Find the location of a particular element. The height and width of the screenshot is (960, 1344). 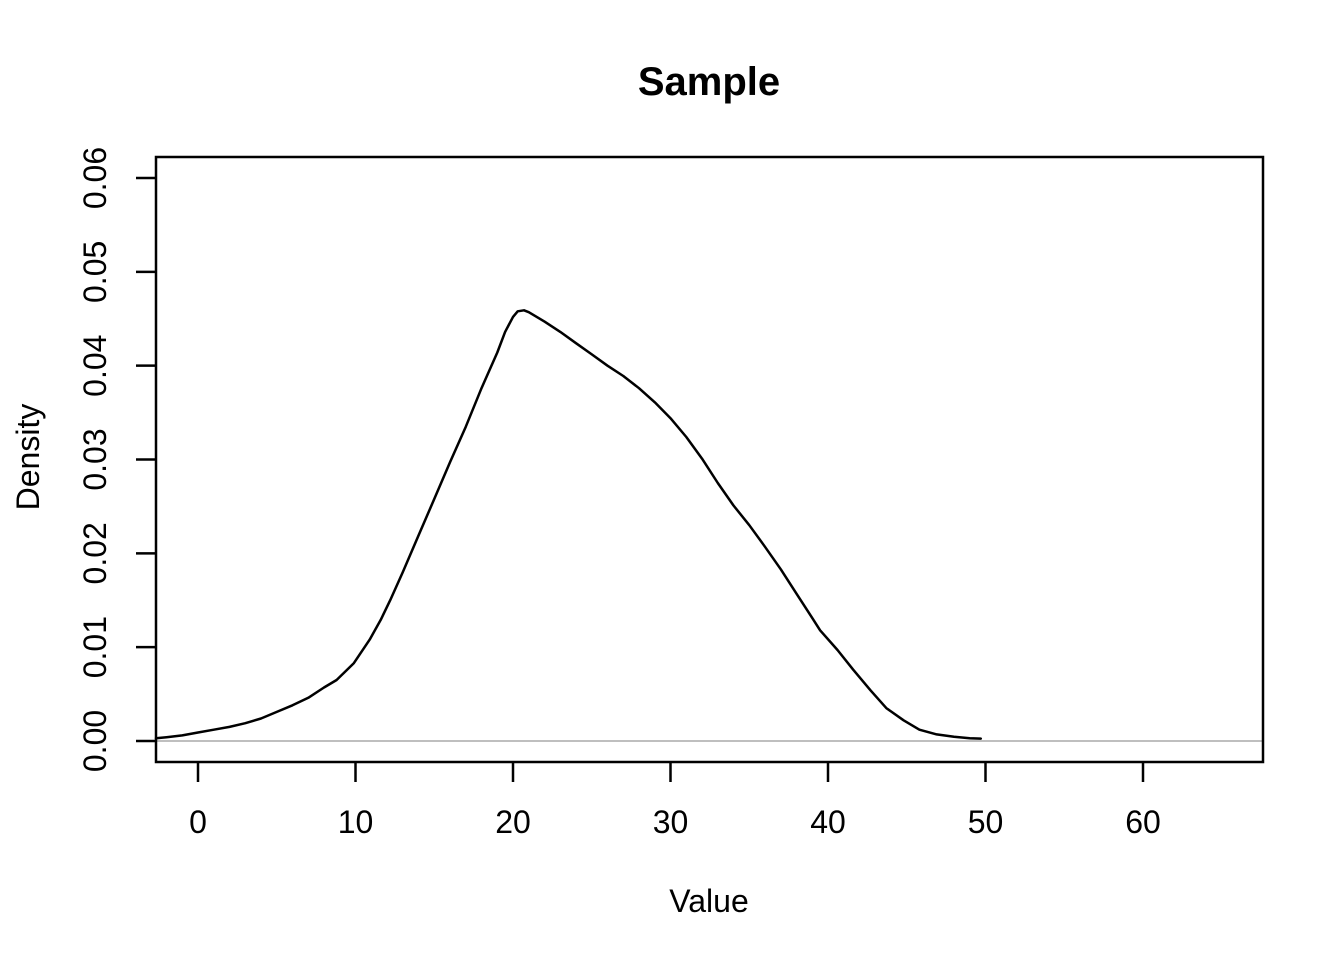

y-tick-label: 0.01 is located at coordinates (95, 647).